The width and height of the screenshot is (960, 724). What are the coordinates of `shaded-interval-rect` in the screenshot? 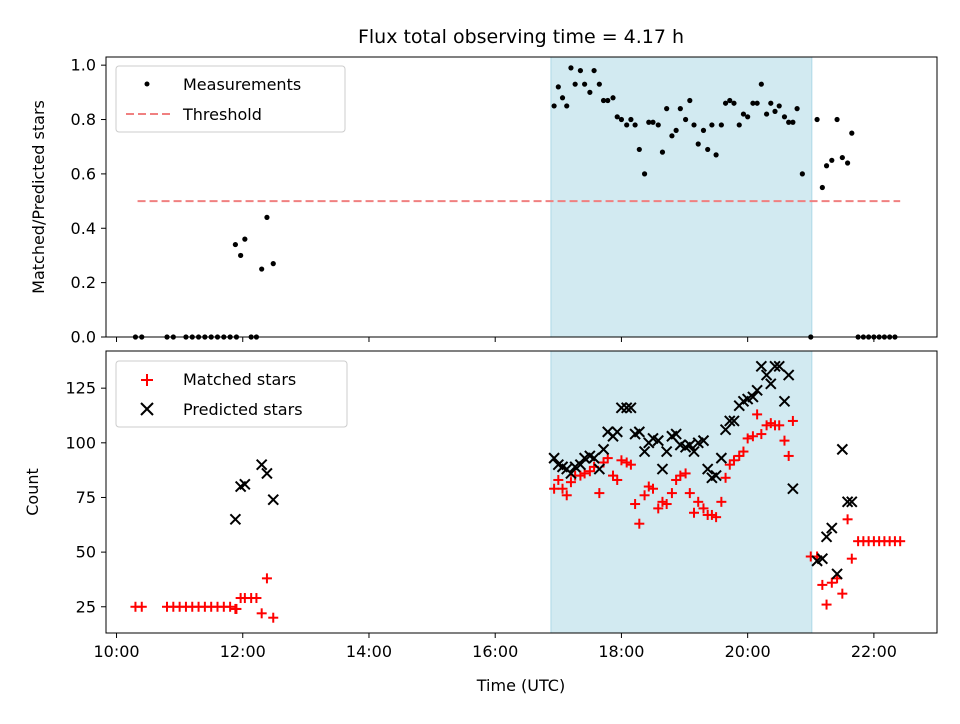 It's located at (681, 197).